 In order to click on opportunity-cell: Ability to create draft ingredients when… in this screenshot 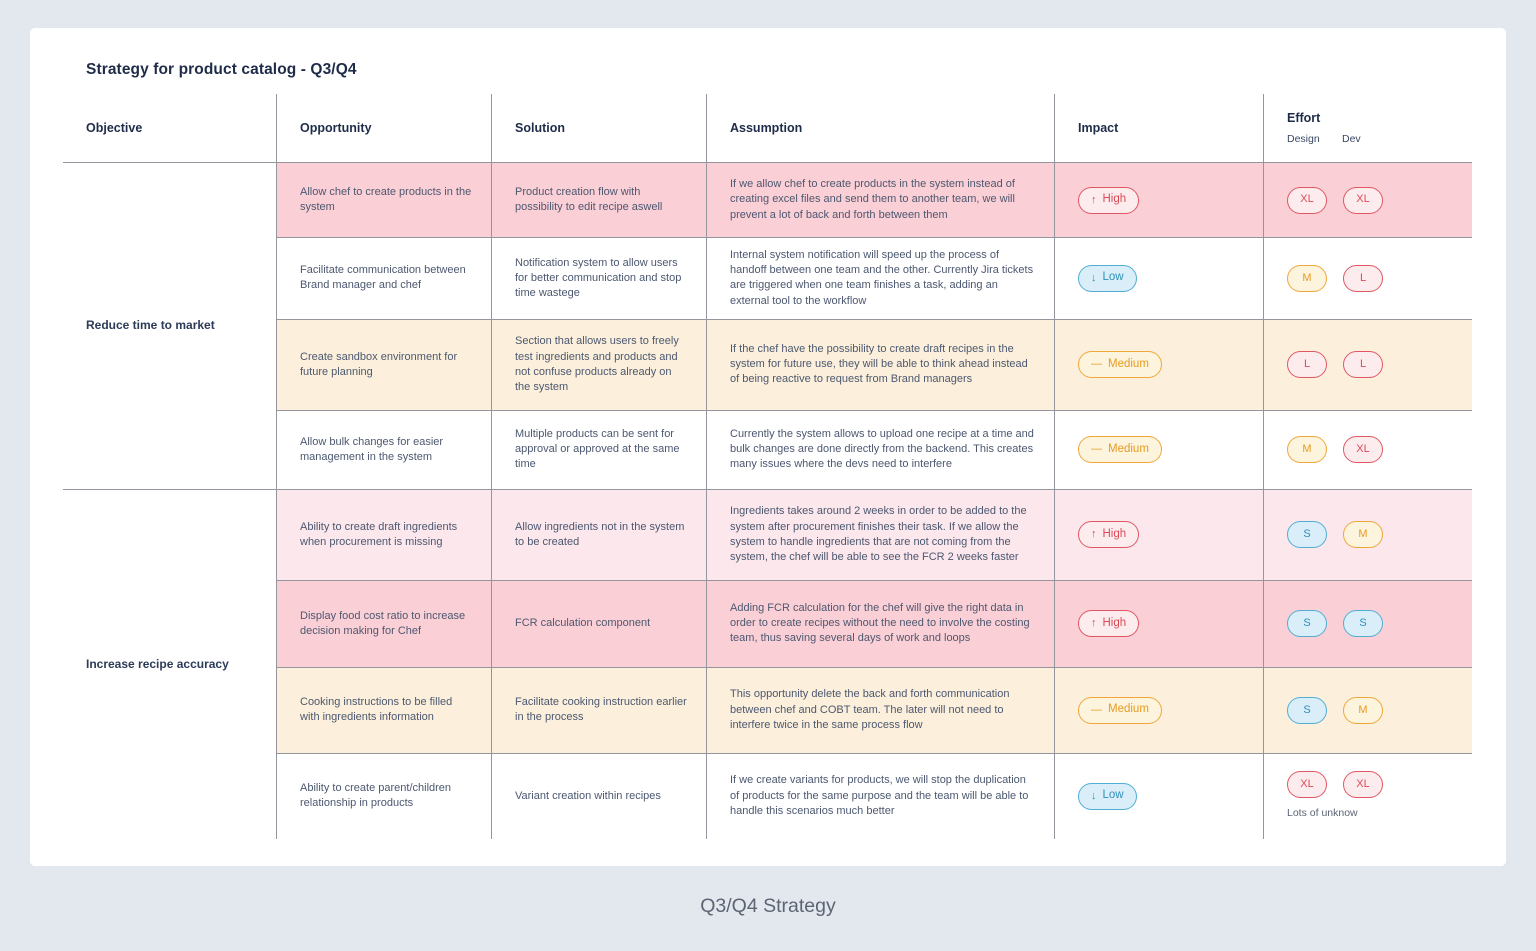, I will do `click(383, 534)`.